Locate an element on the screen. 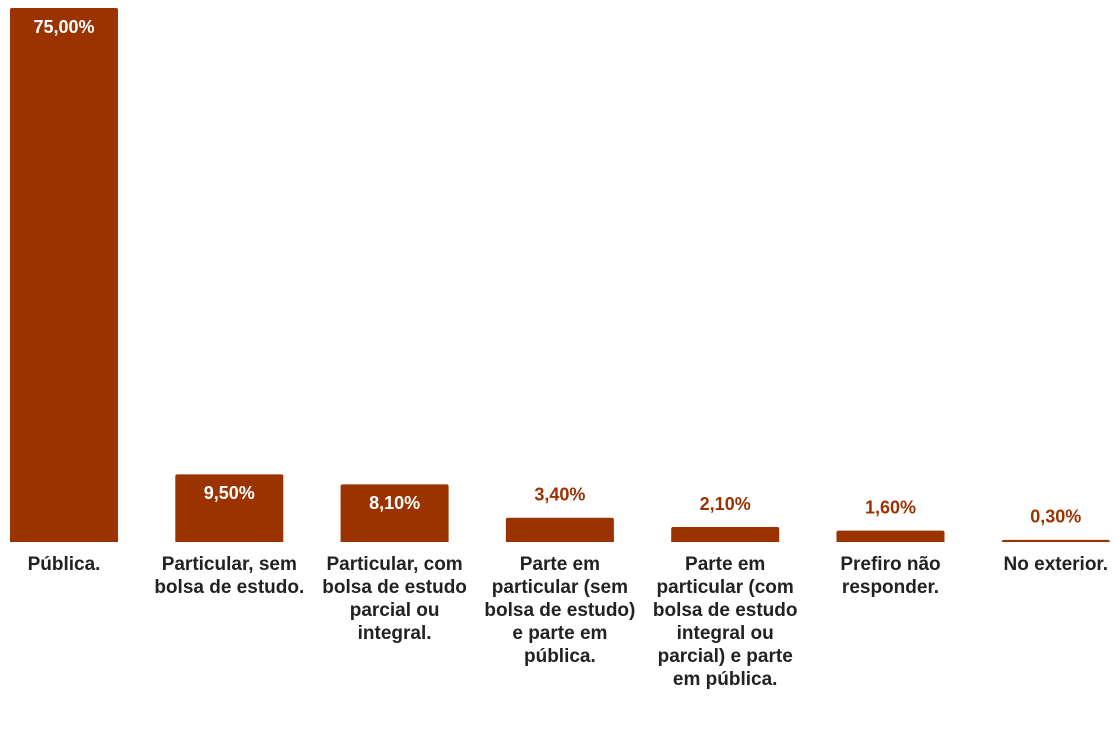 Image resolution: width=1118 pixels, height=731 pixels. value-label: 2,10% is located at coordinates (725, 504).